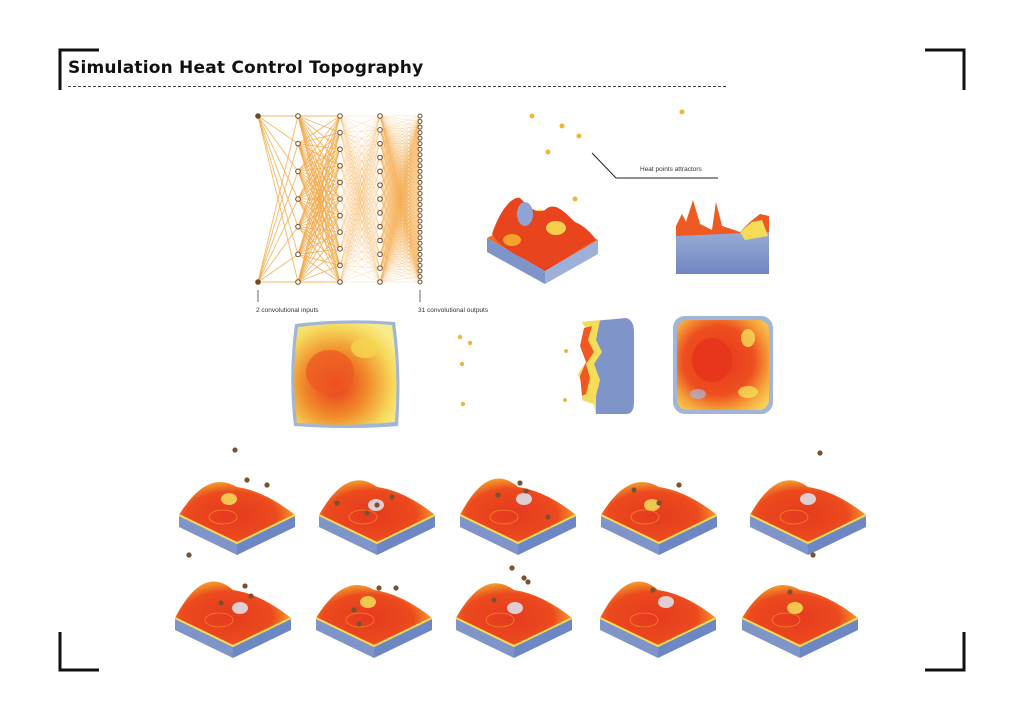  What do you see at coordinates (945, 652) in the screenshot?
I see `corner-mark-bottom-right` at bounding box center [945, 652].